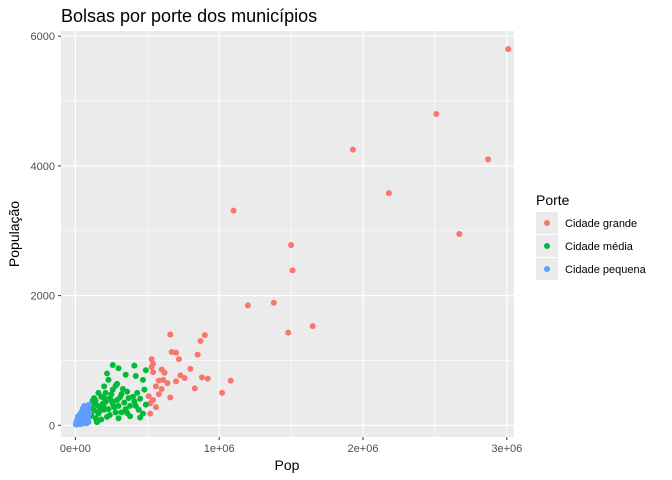 The height and width of the screenshot is (480, 672). I want to click on chart-title: Bolsas por porte dos municípios, so click(189, 16).